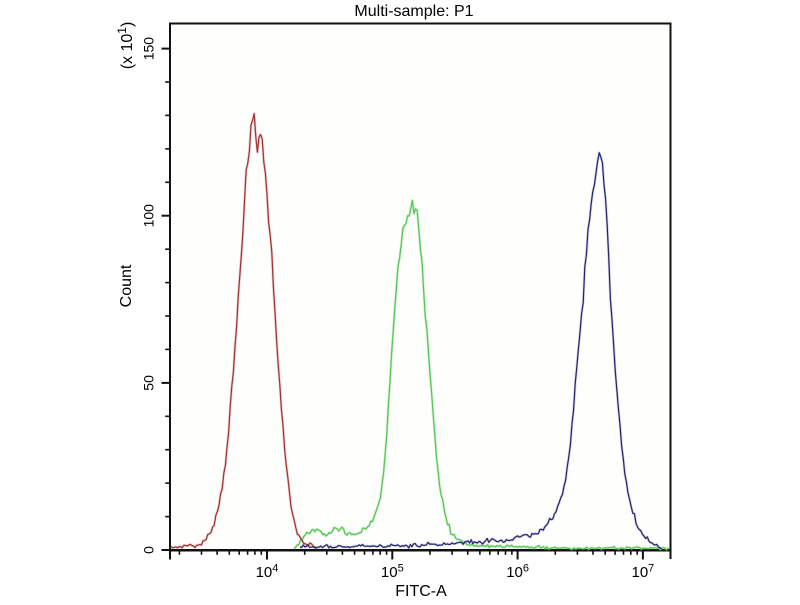 This screenshot has width=800, height=605. What do you see at coordinates (126, 285) in the screenshot?
I see `svg-text: Count` at bounding box center [126, 285].